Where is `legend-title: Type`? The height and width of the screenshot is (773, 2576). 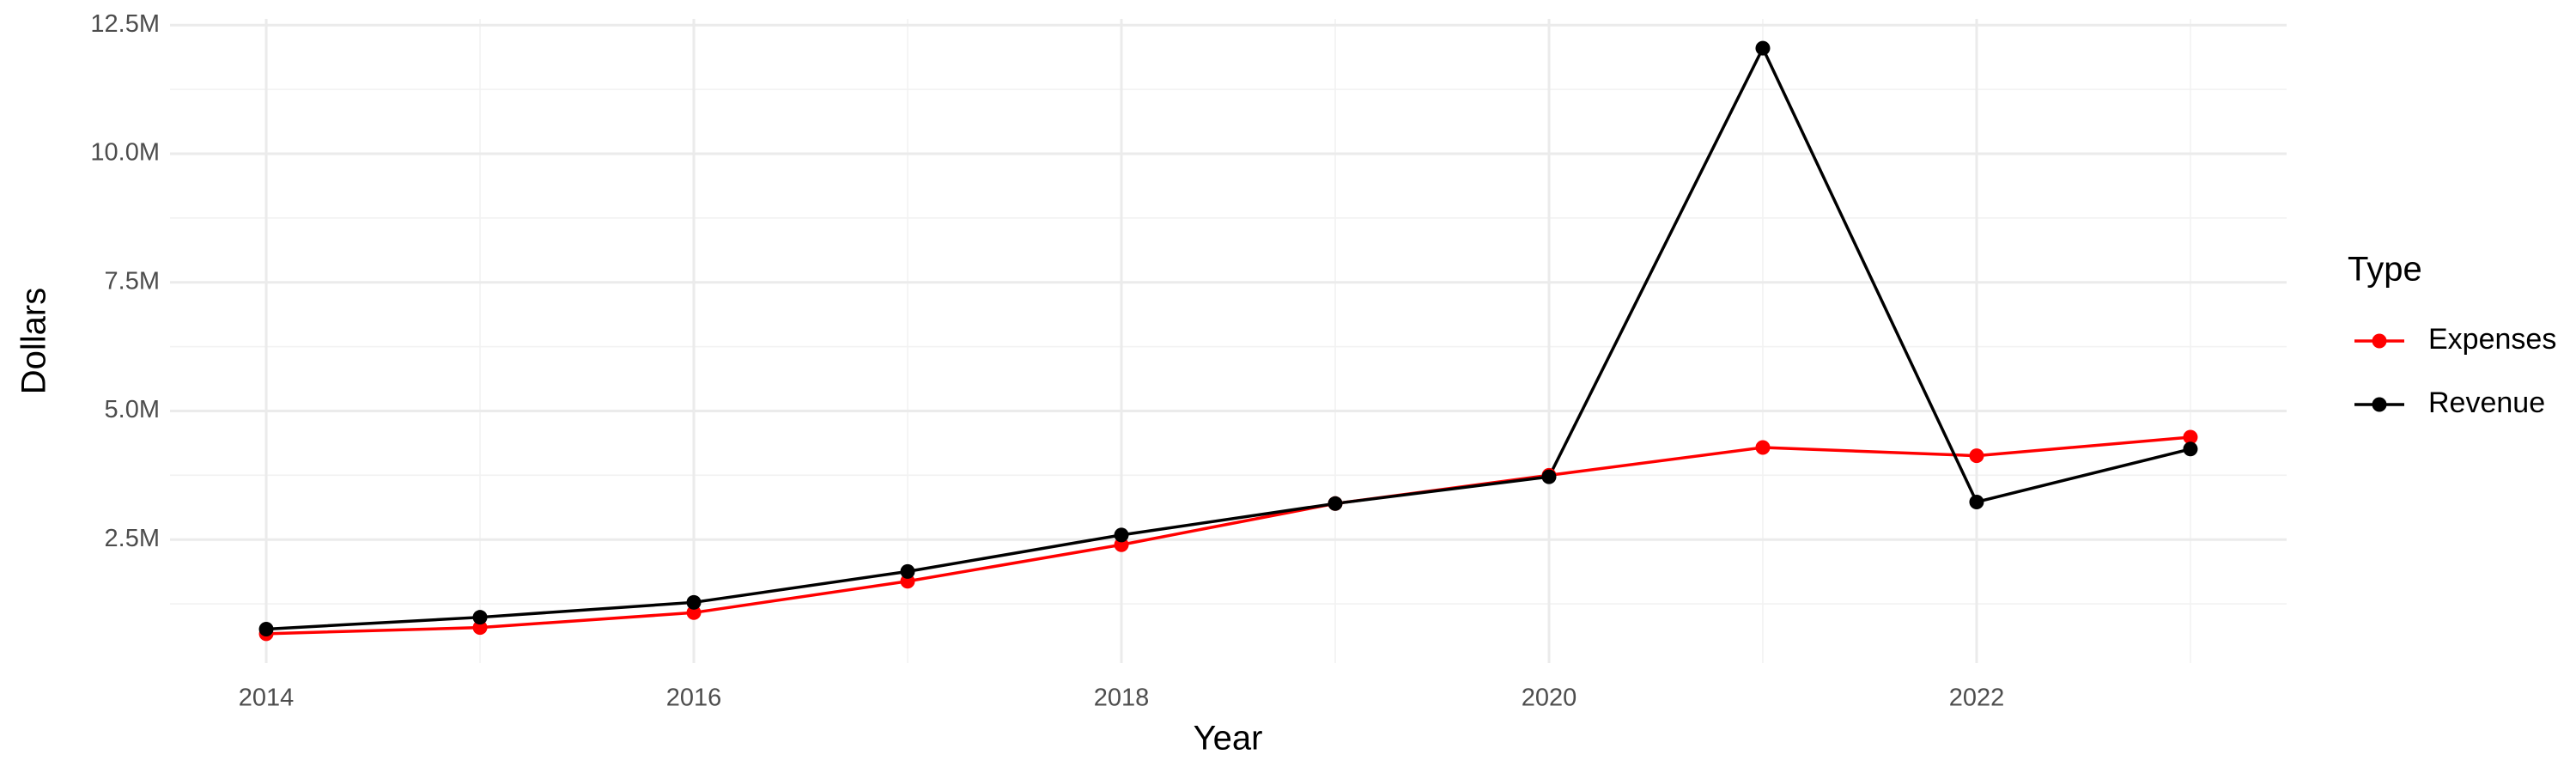 legend-title: Type is located at coordinates (2385, 270).